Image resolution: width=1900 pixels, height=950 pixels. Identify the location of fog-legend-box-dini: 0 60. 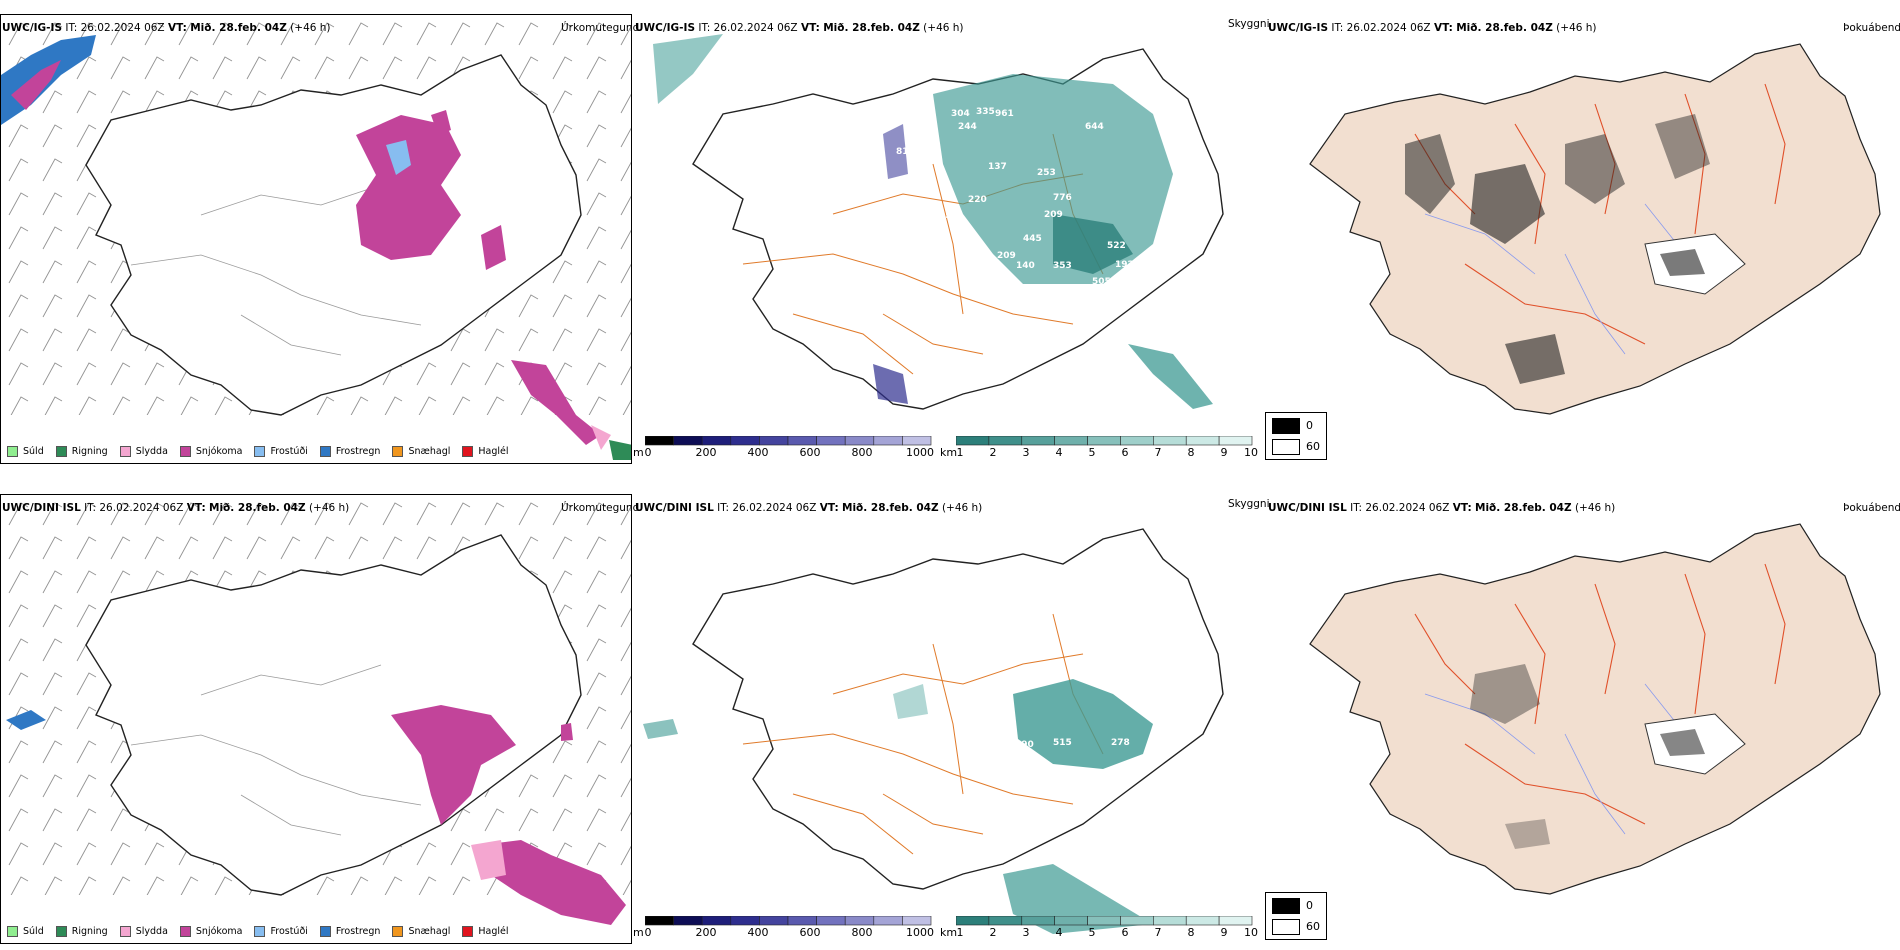
(1296, 916).